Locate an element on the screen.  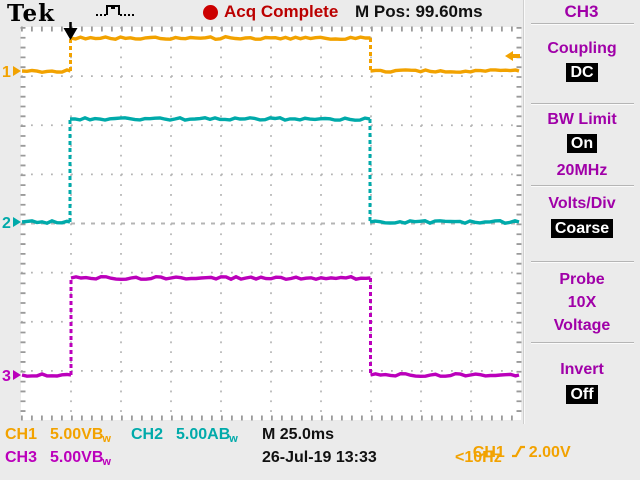
tek-logo: Tek is located at coordinates (31, 13).